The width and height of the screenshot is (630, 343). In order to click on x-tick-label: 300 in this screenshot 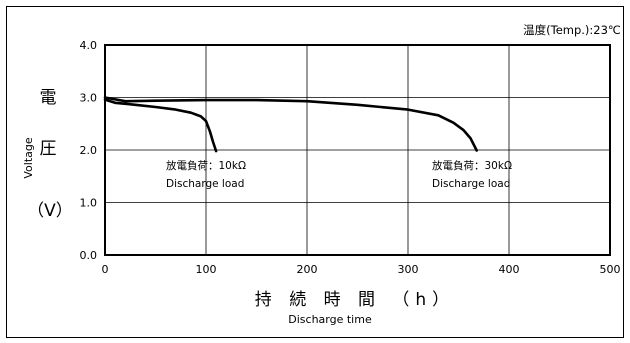, I will do `click(408, 269)`.